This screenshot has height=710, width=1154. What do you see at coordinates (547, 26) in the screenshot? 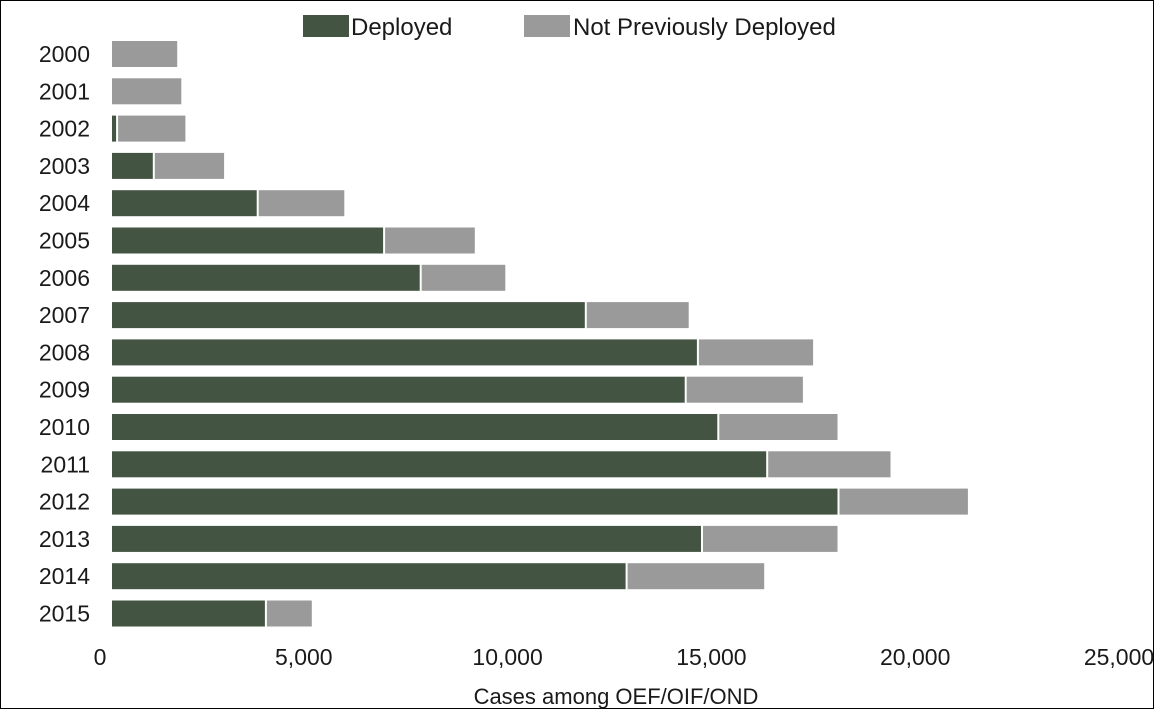
I see `legend-swatch-not-previously-deployed` at bounding box center [547, 26].